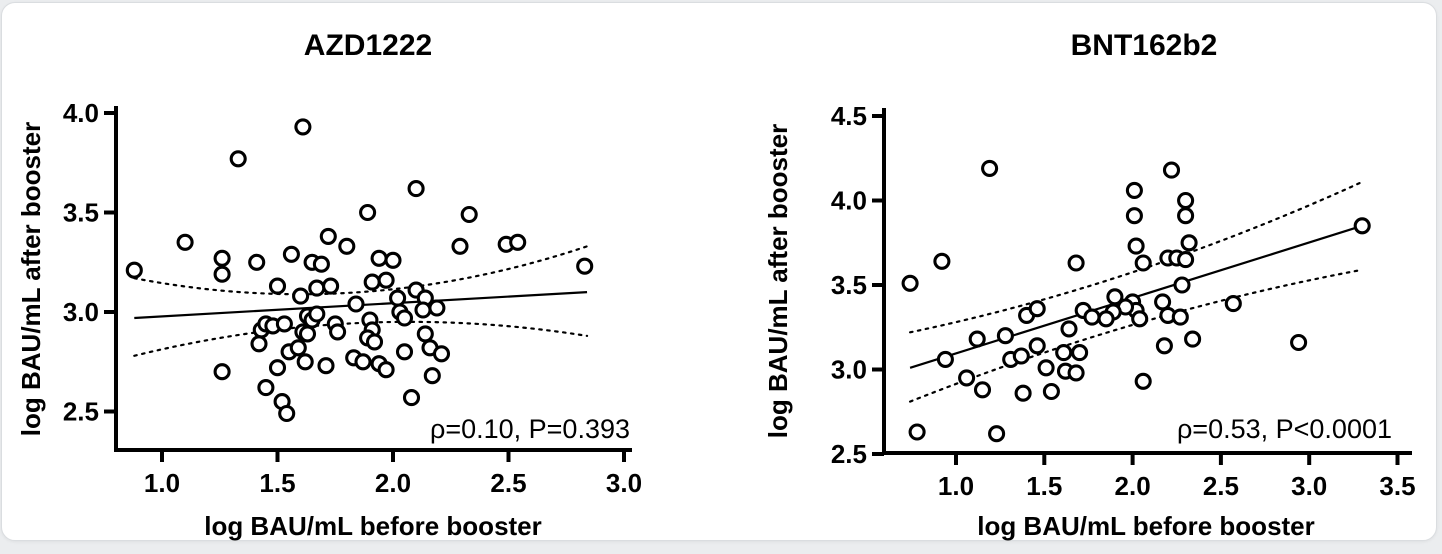 The width and height of the screenshot is (1442, 554). What do you see at coordinates (508, 483) in the screenshot?
I see `x-tick-label: 2.5` at bounding box center [508, 483].